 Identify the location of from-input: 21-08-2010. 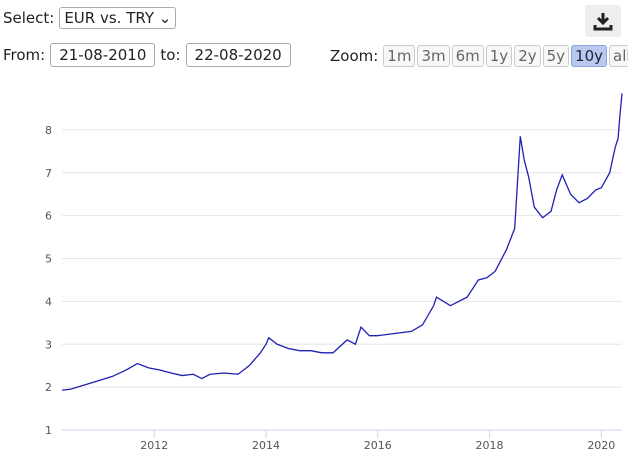
(103, 55).